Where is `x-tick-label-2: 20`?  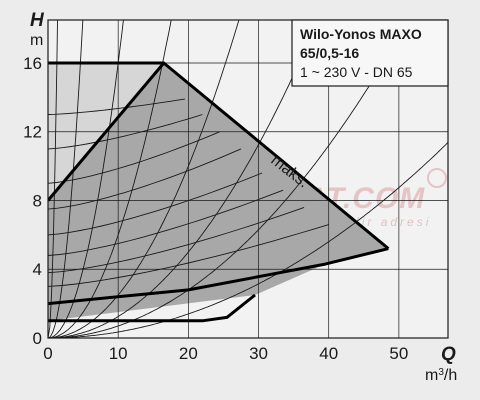 x-tick-label-2: 20 is located at coordinates (188, 353).